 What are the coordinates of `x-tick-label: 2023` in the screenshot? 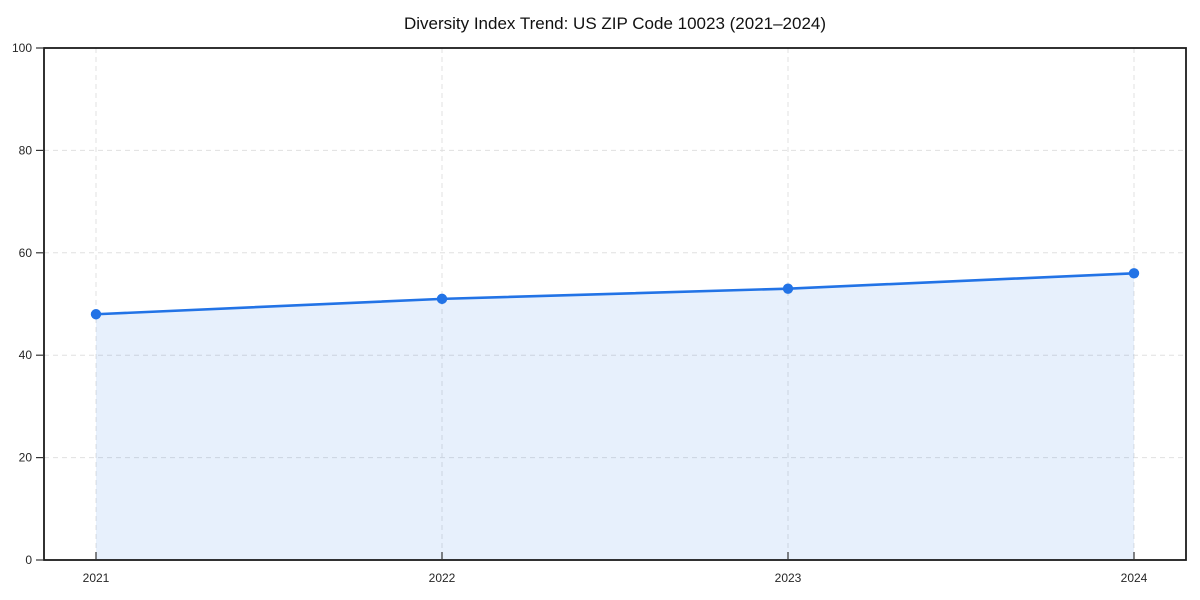 It's located at (788, 578).